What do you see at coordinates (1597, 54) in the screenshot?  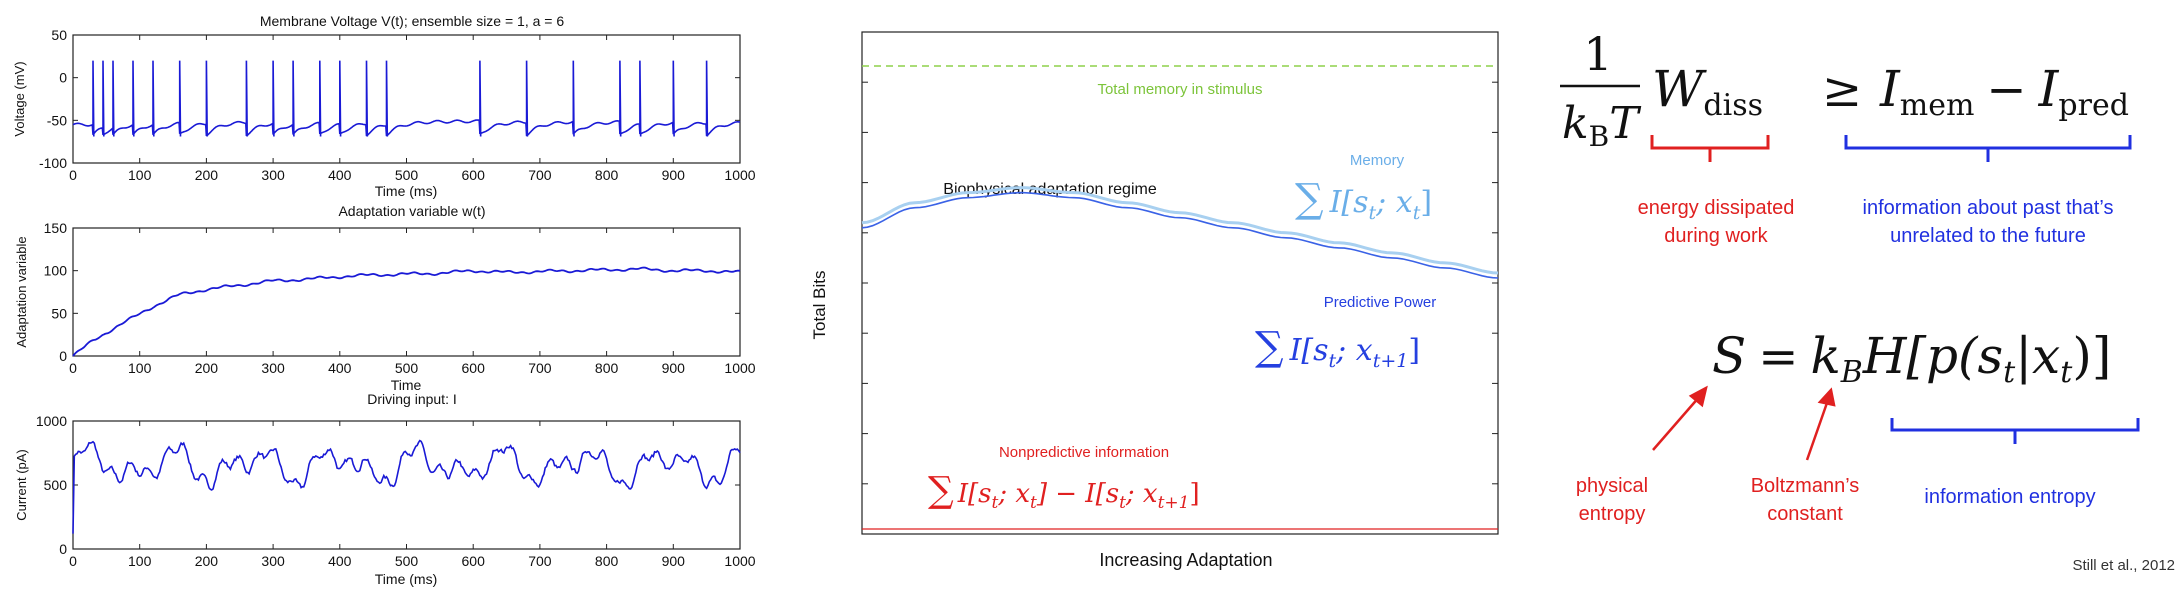 I see `fraction-numerator: 1` at bounding box center [1597, 54].